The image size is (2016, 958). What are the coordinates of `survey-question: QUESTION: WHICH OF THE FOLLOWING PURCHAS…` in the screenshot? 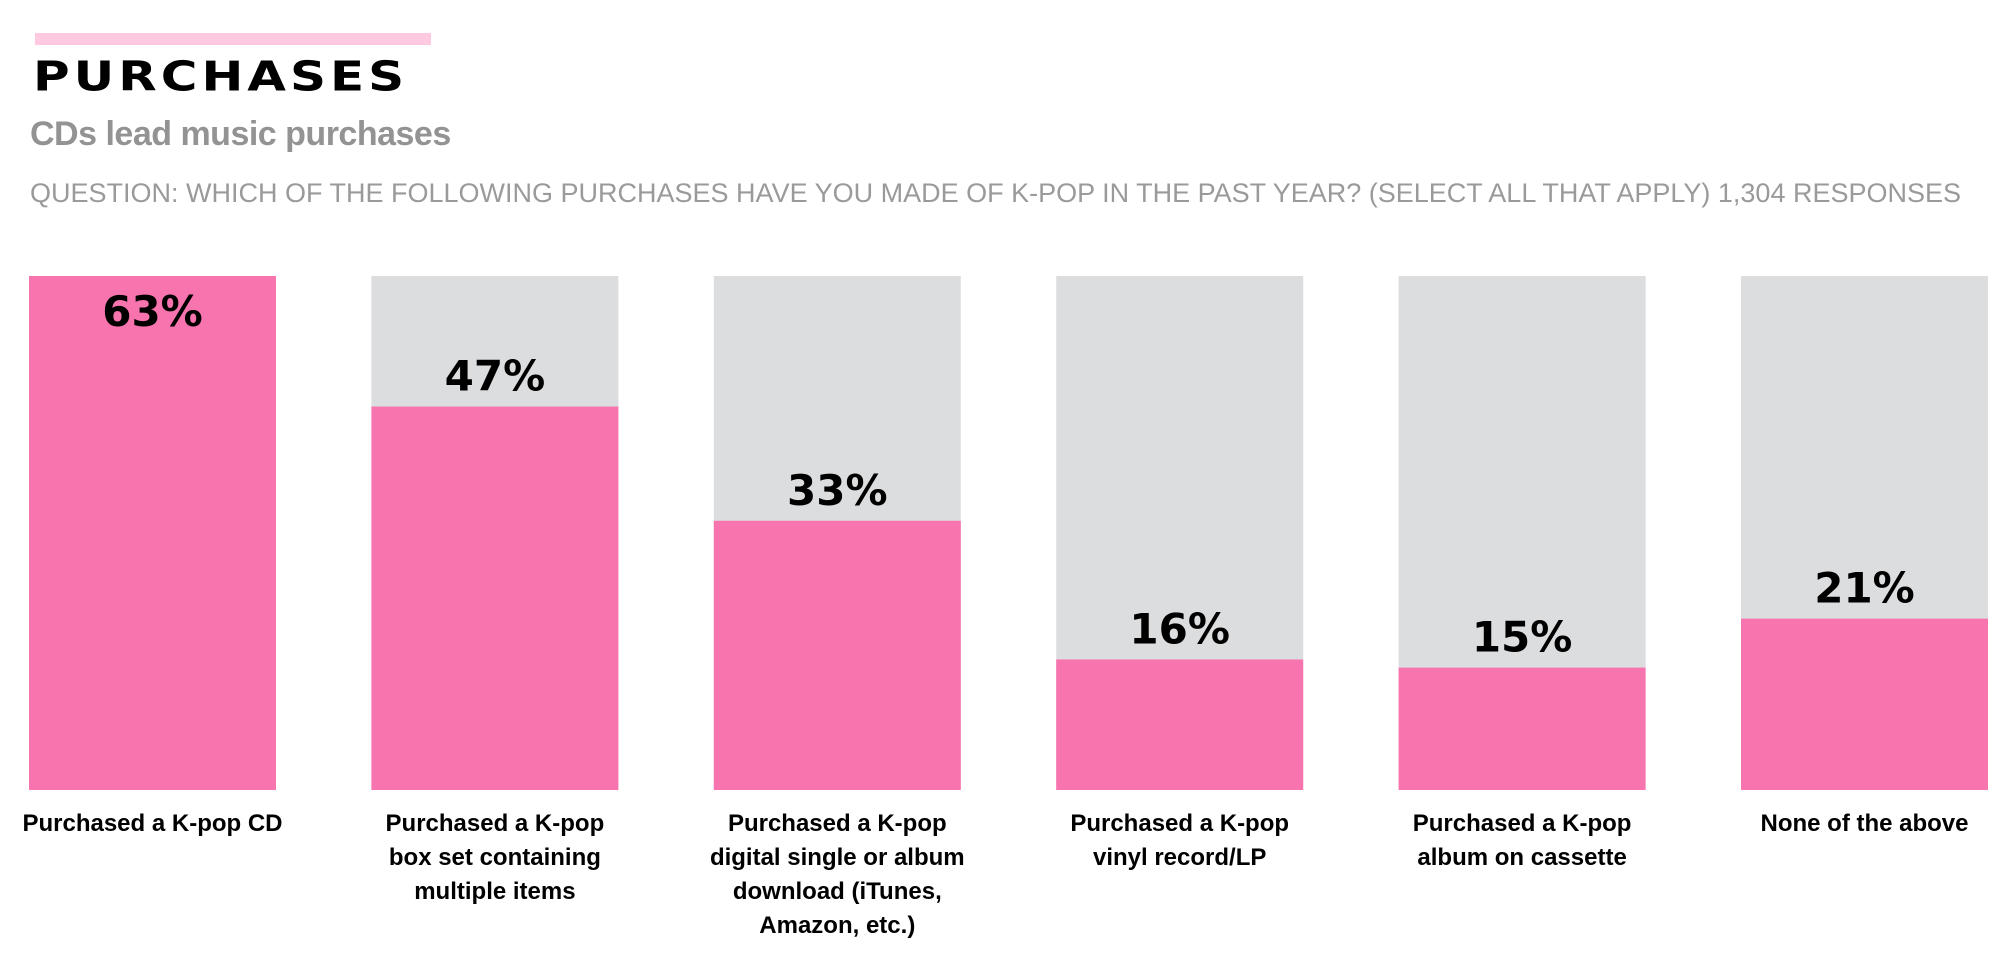 It's located at (996, 193).